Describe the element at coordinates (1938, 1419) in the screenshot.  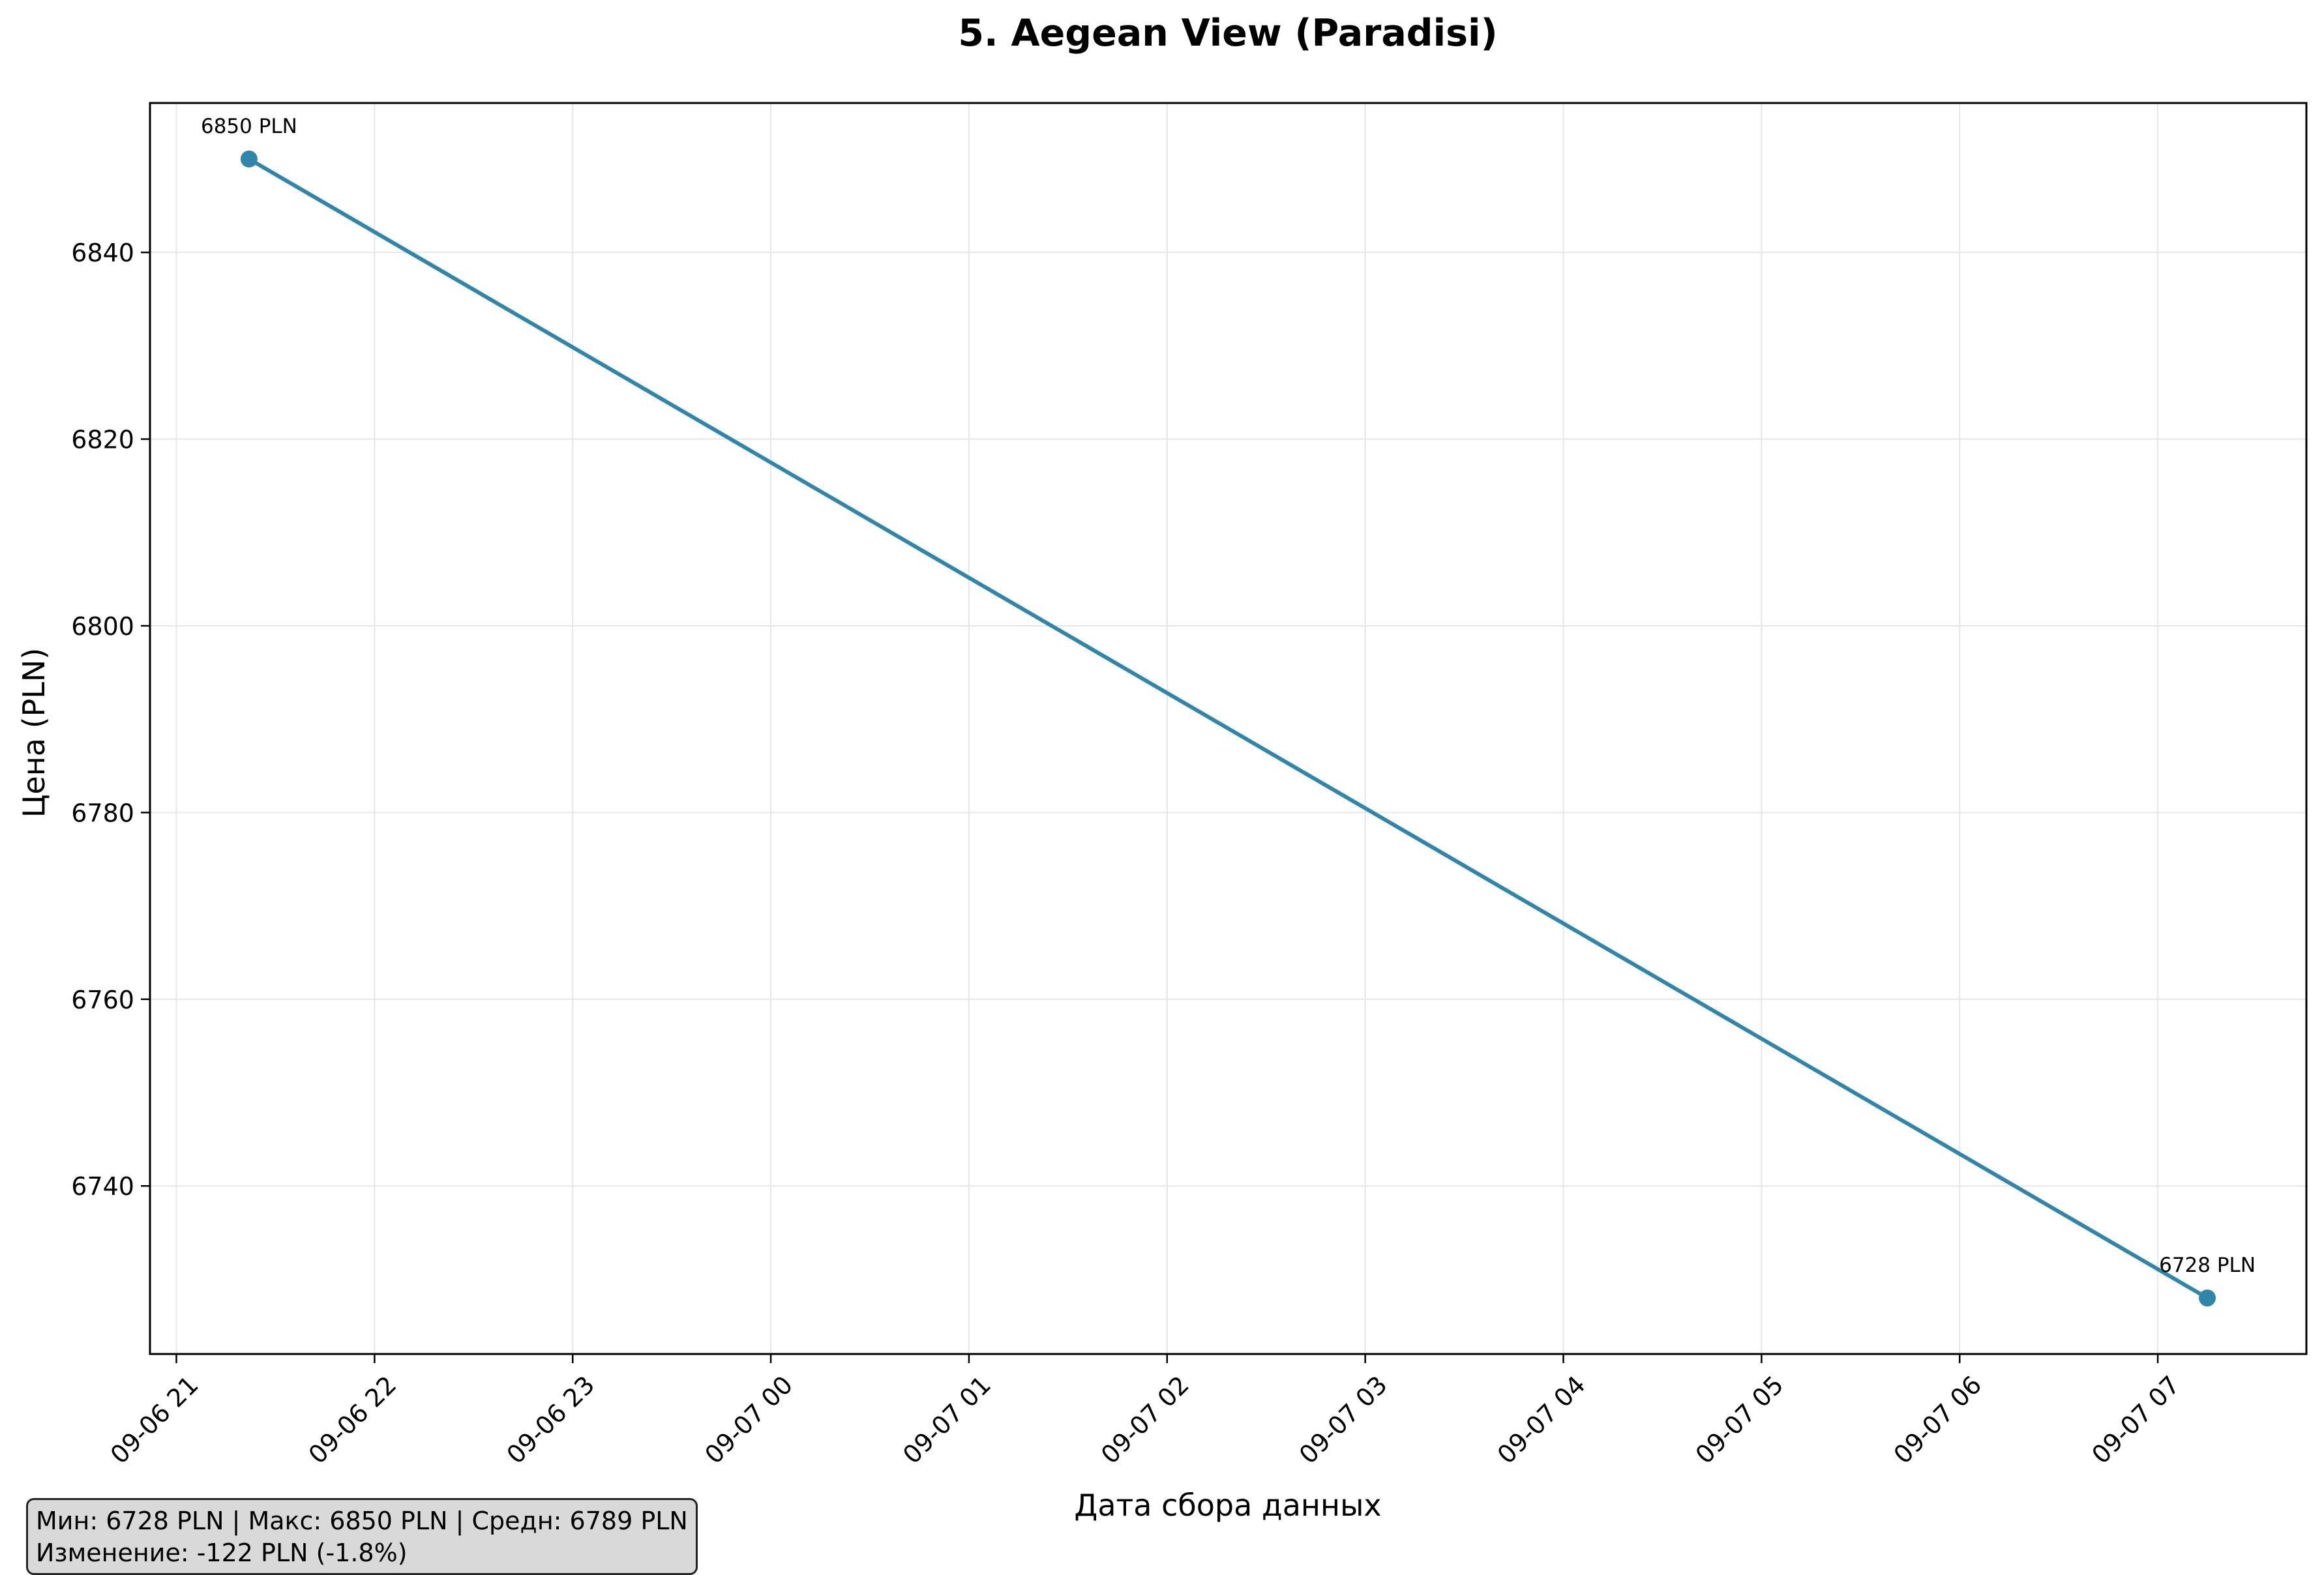
I see `x-tick-label: 09-07 06` at that location.